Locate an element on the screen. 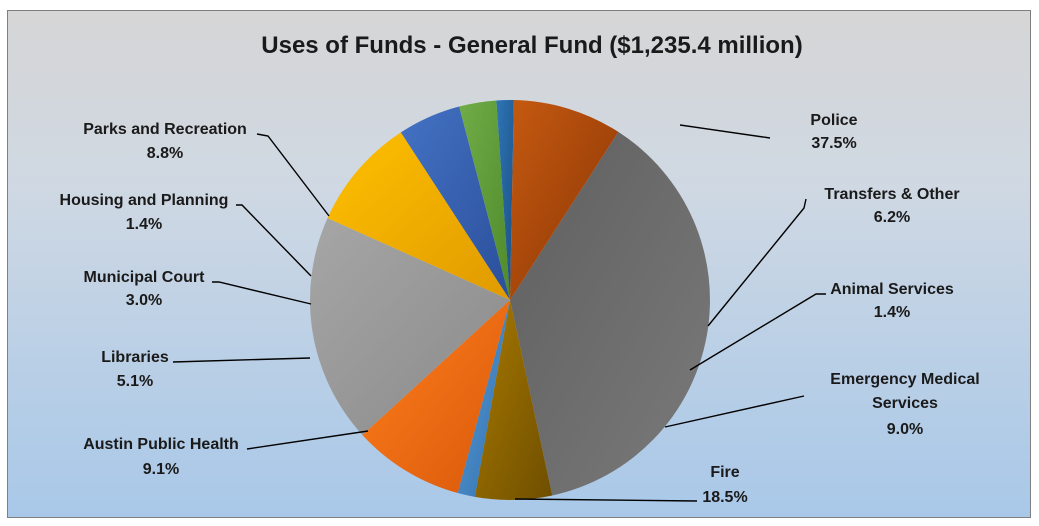 This screenshot has width=1039, height=526. slice-label-austin-public-health: Austin Public Health is located at coordinates (161, 444).